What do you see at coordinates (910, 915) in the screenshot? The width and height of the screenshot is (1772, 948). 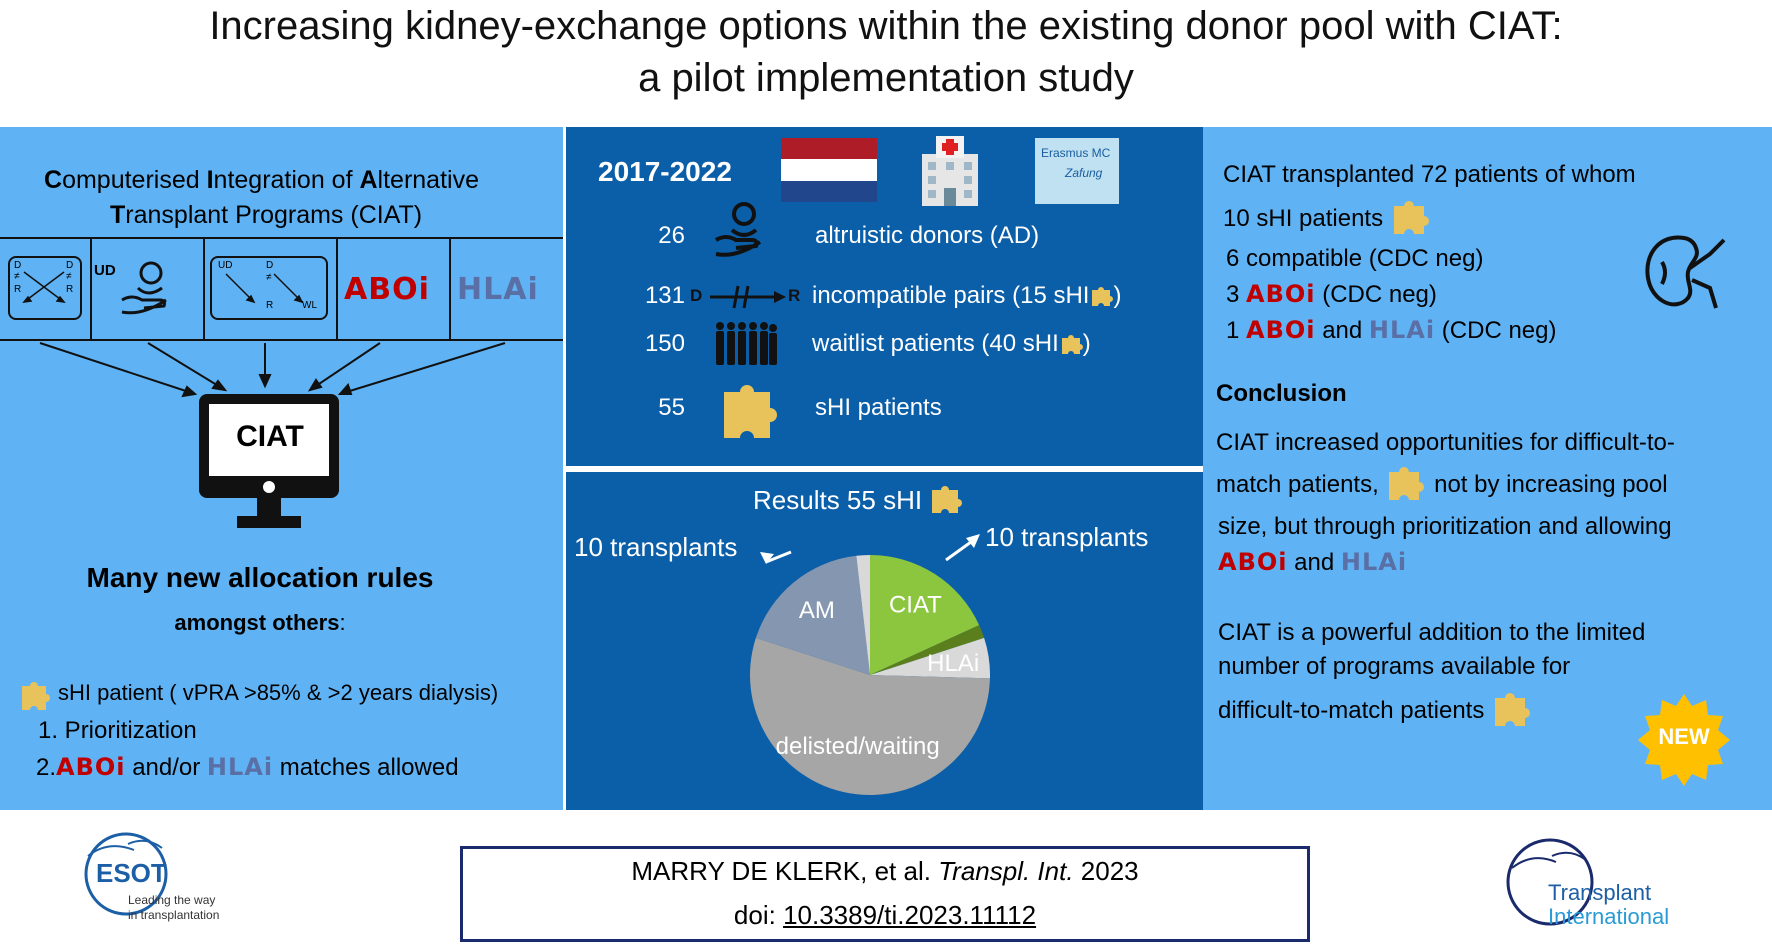 I see `doi-link: 10.3389/ti.2023.11112` at bounding box center [910, 915].